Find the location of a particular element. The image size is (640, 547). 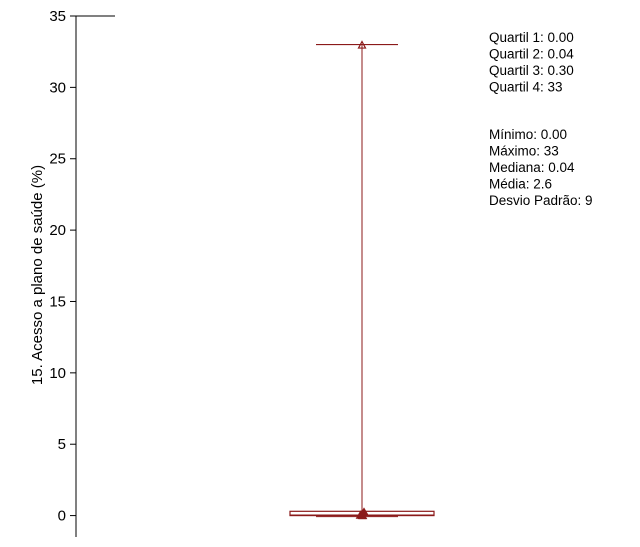

y-axis-title: 15. Acesso a plano de saúde (%) is located at coordinates (37, 275).